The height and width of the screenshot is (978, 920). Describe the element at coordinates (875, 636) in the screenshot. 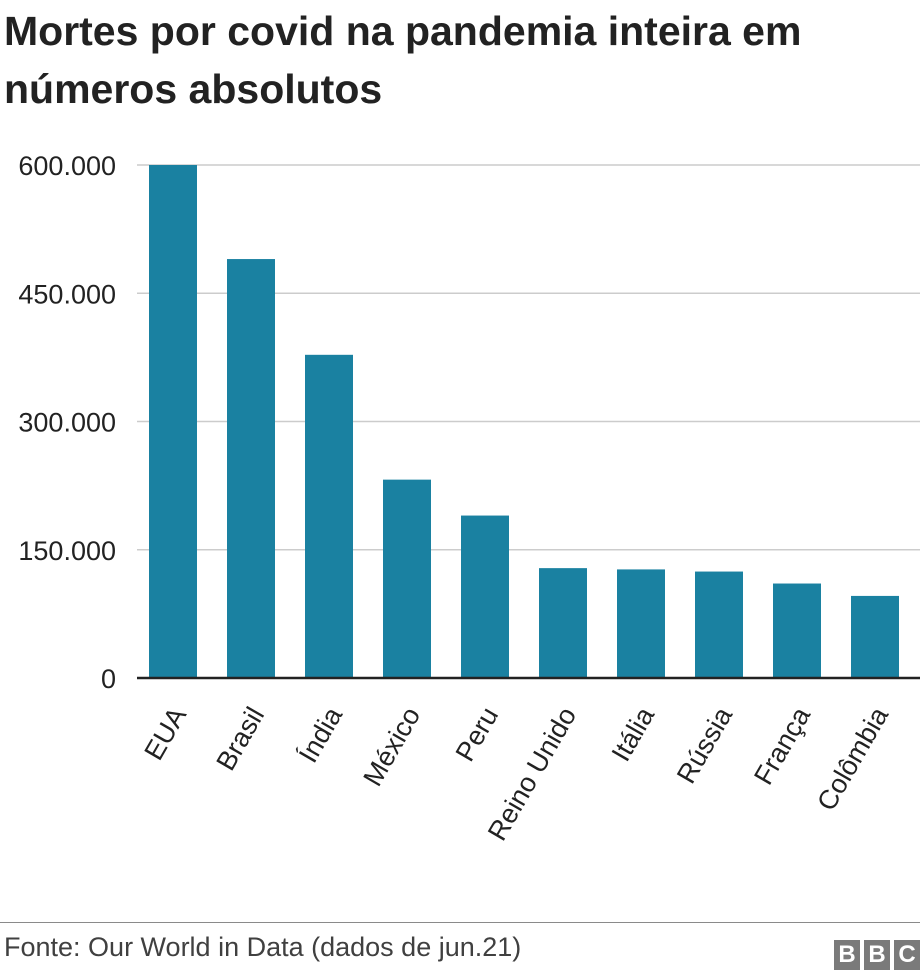

I see `bar-colômbia` at that location.